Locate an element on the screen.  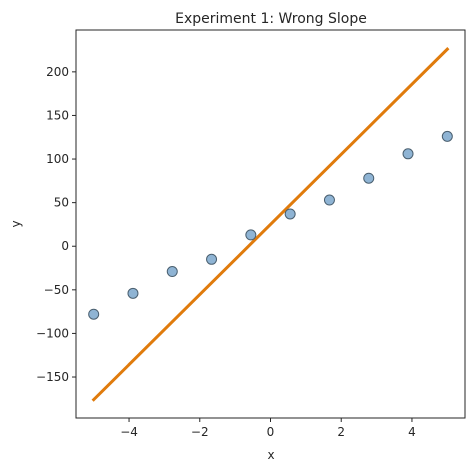
x-tick-label: 2 is located at coordinates (341, 432).